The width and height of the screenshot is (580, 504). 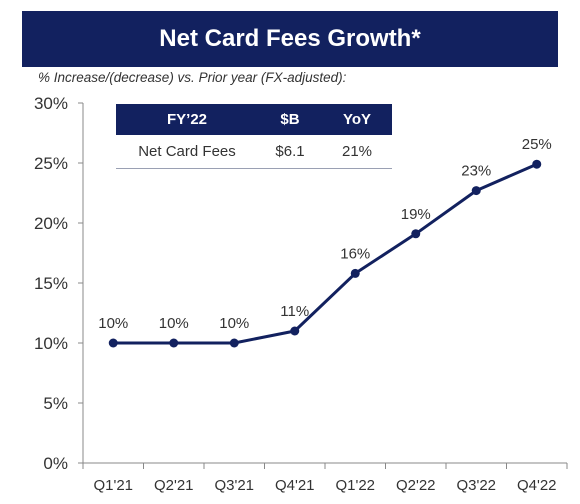 What do you see at coordinates (476, 171) in the screenshot?
I see `data-label: 23%` at bounding box center [476, 171].